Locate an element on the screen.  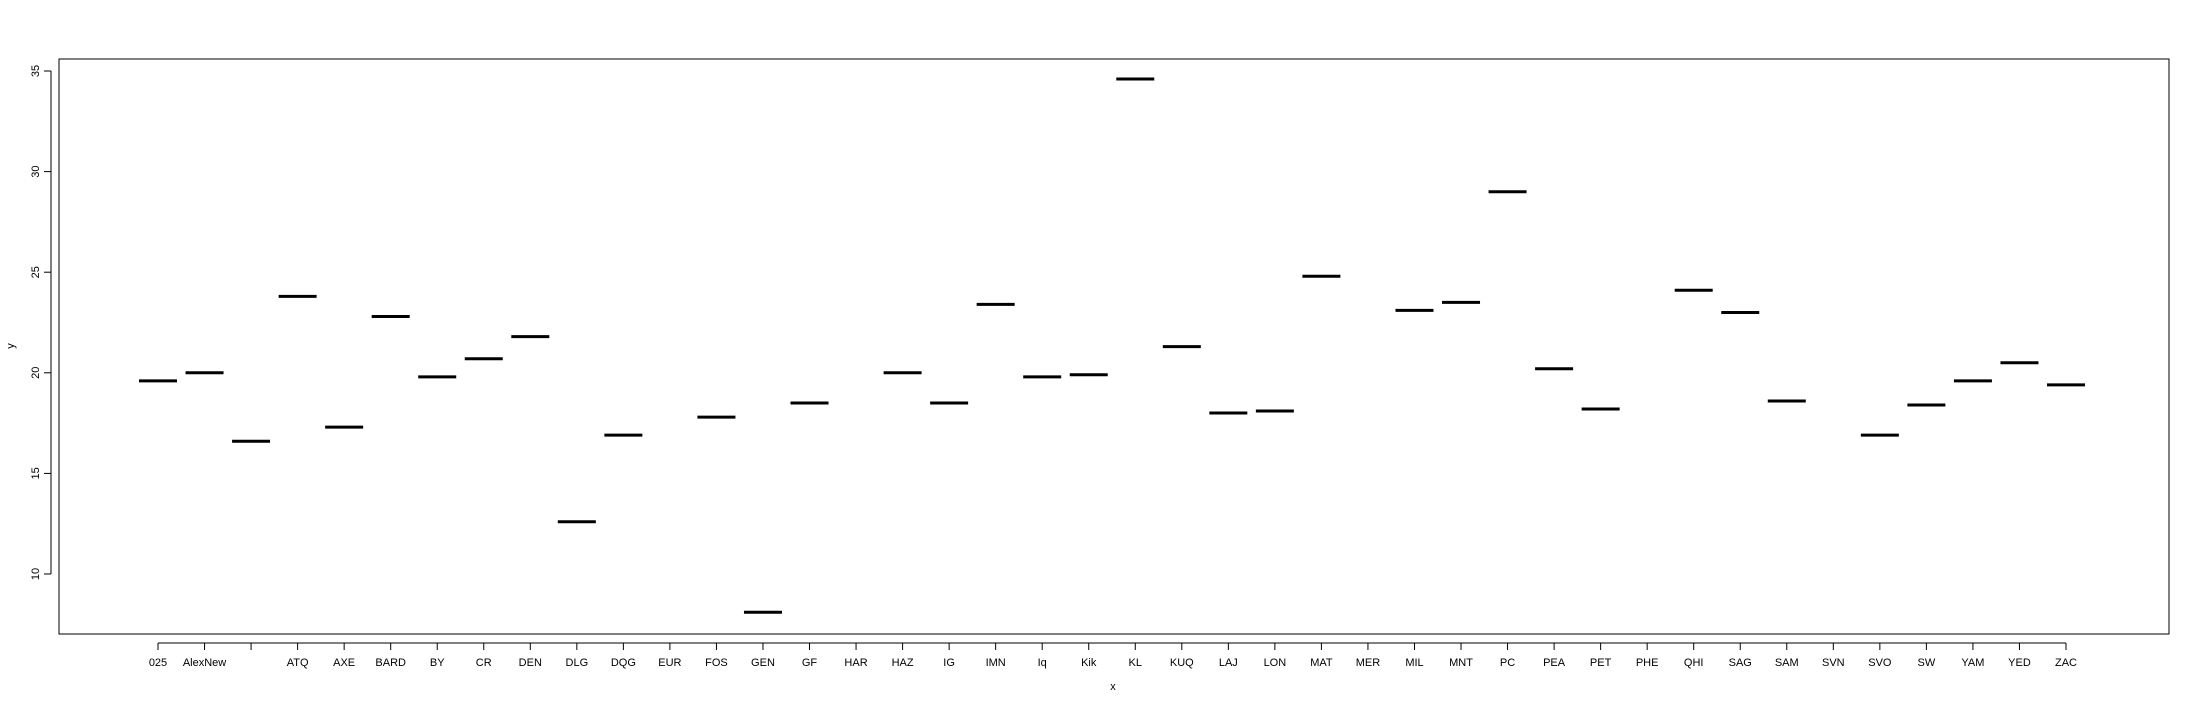
x-tick-label: IG is located at coordinates (949, 663).